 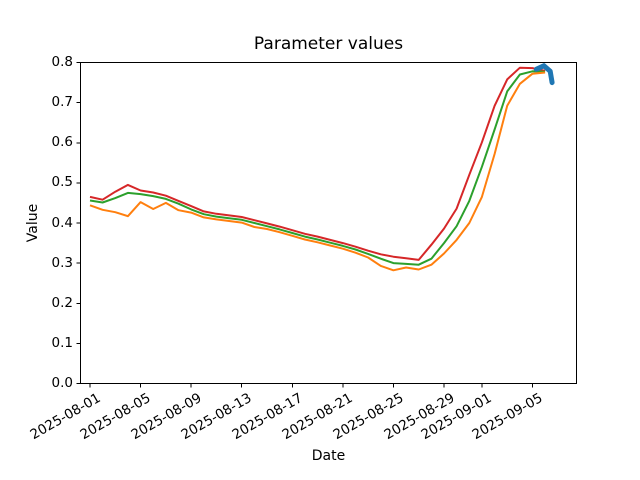 I want to click on y-tick-label: 0.5, so click(x=62, y=182).